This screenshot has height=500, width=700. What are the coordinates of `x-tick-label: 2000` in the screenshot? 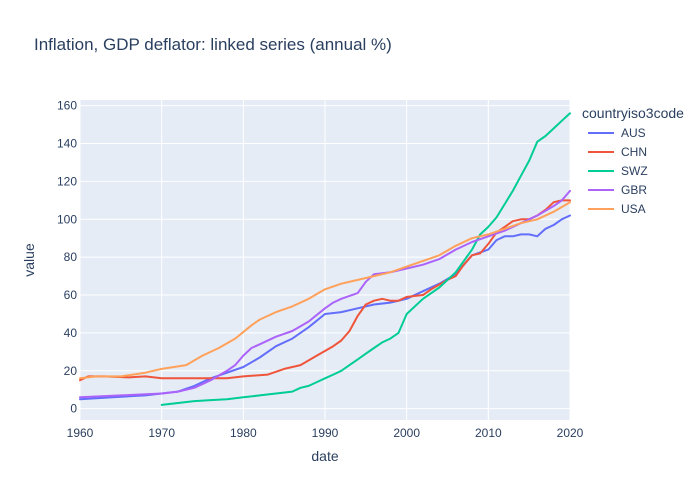 It's located at (406, 433).